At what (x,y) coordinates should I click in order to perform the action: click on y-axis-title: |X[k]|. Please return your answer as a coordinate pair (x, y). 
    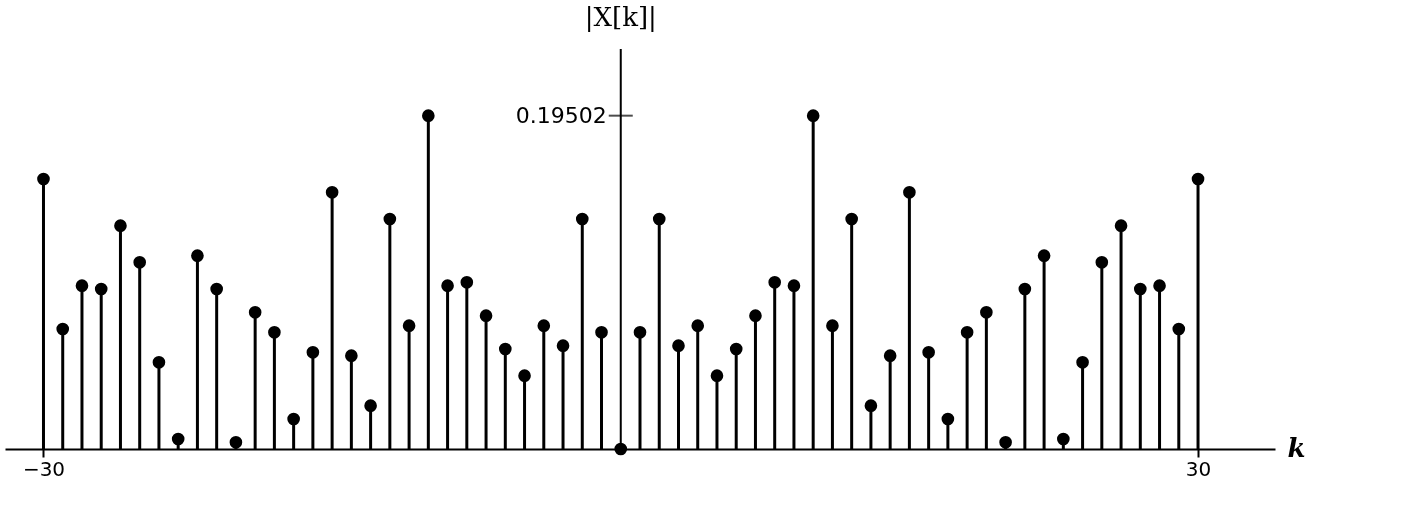
    Looking at the image, I should click on (620, 17).